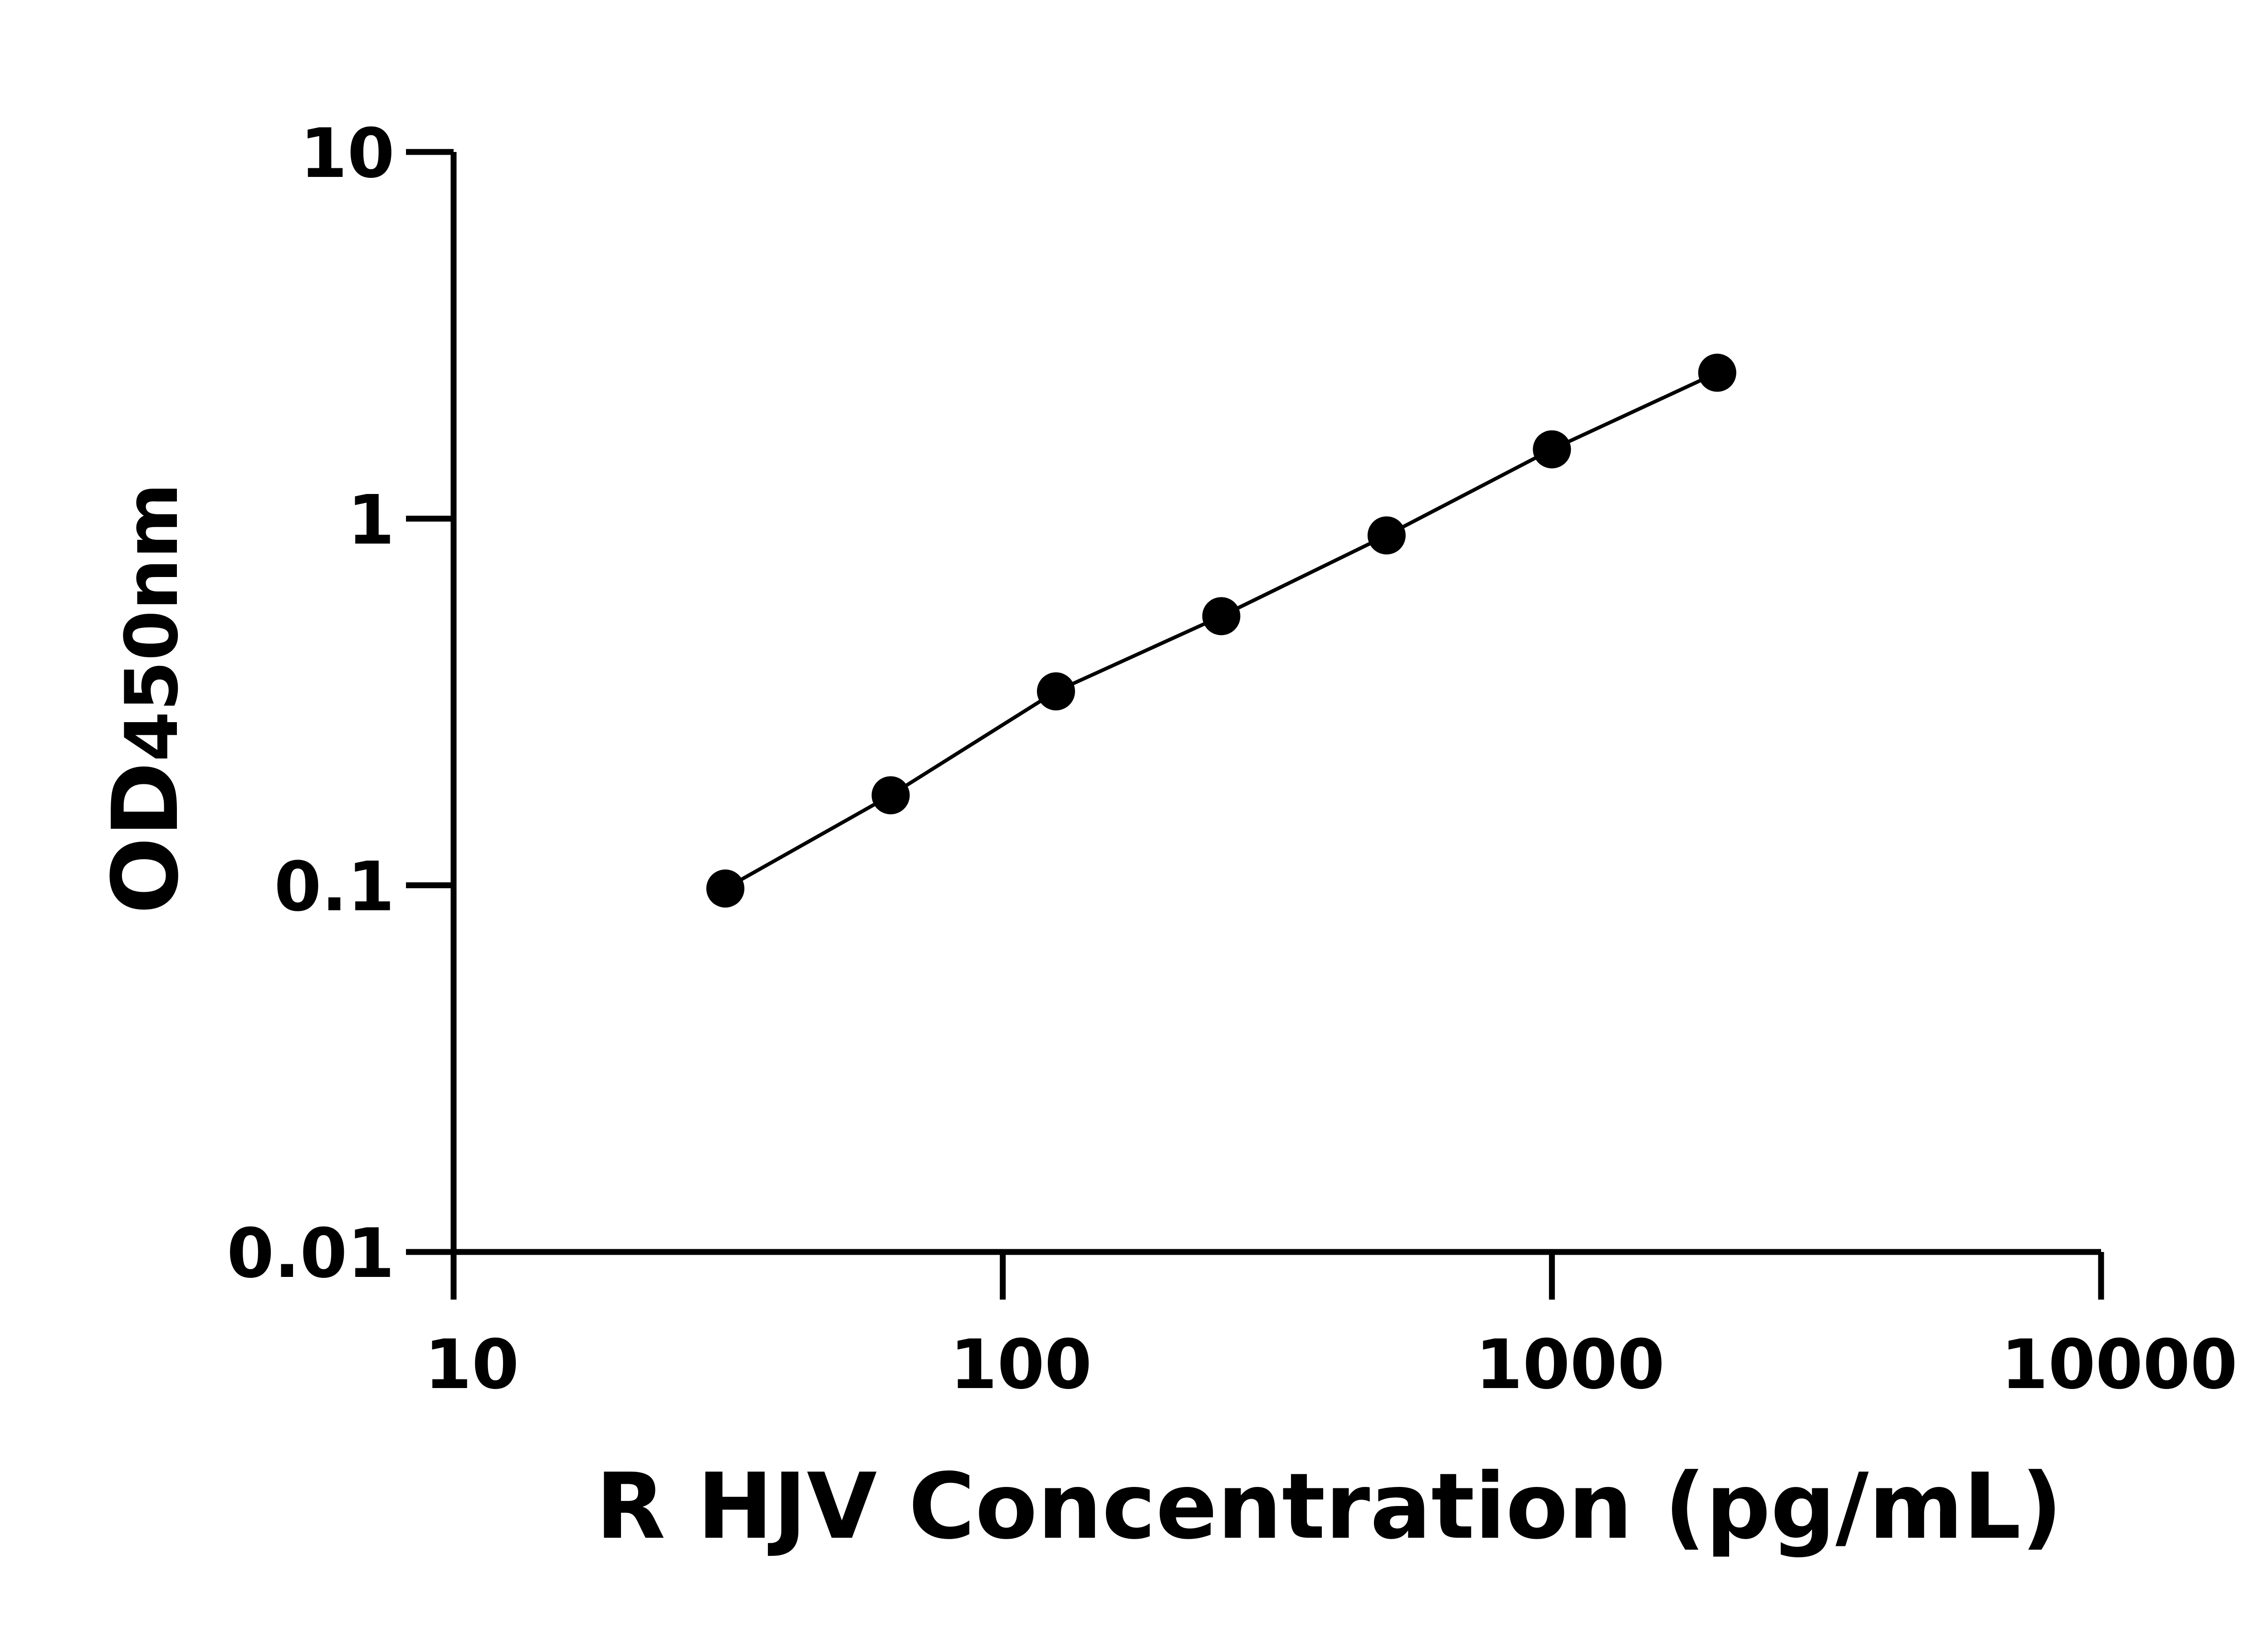 The height and width of the screenshot is (1633, 2268). I want to click on x-axis-label: R HJV Concentration (pg/mL), so click(1330, 1507).